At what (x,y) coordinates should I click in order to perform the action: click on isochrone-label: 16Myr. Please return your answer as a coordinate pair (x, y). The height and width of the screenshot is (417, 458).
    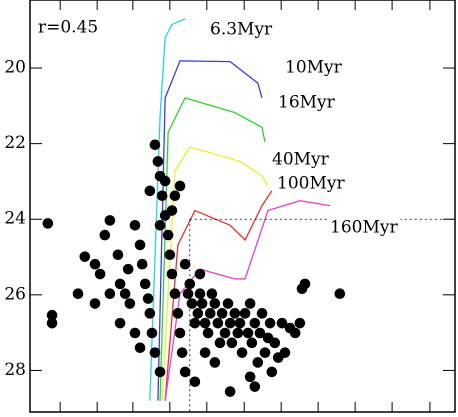
    Looking at the image, I should click on (307, 103).